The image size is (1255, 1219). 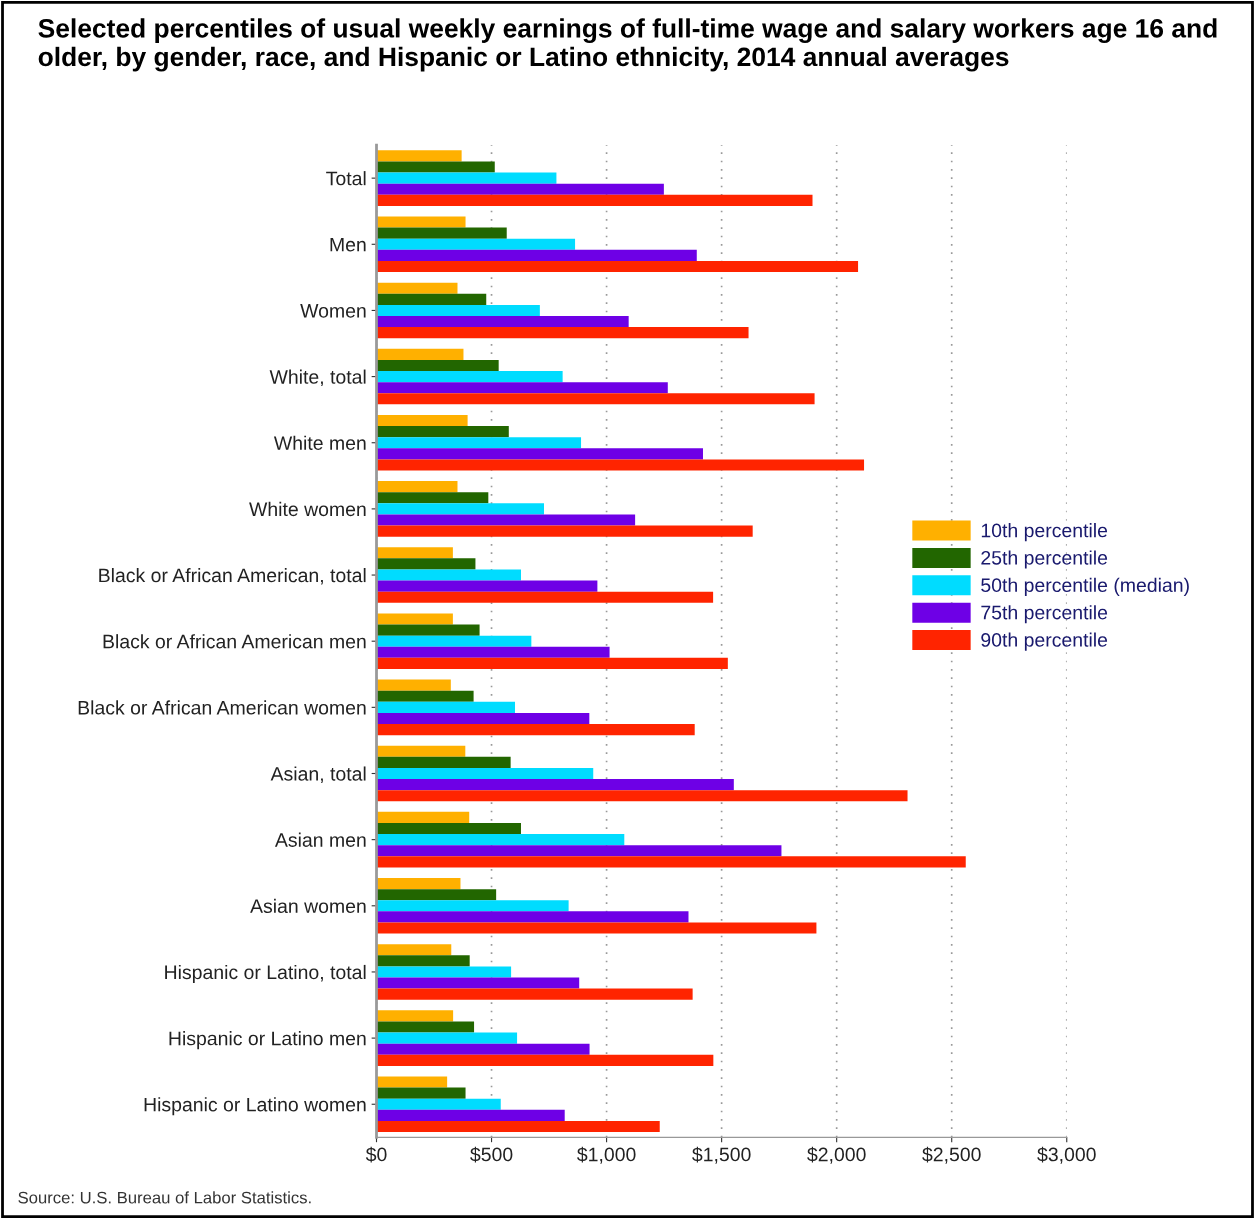 I want to click on y-tick-label: Hispanic or Latino men, so click(x=267, y=1040).